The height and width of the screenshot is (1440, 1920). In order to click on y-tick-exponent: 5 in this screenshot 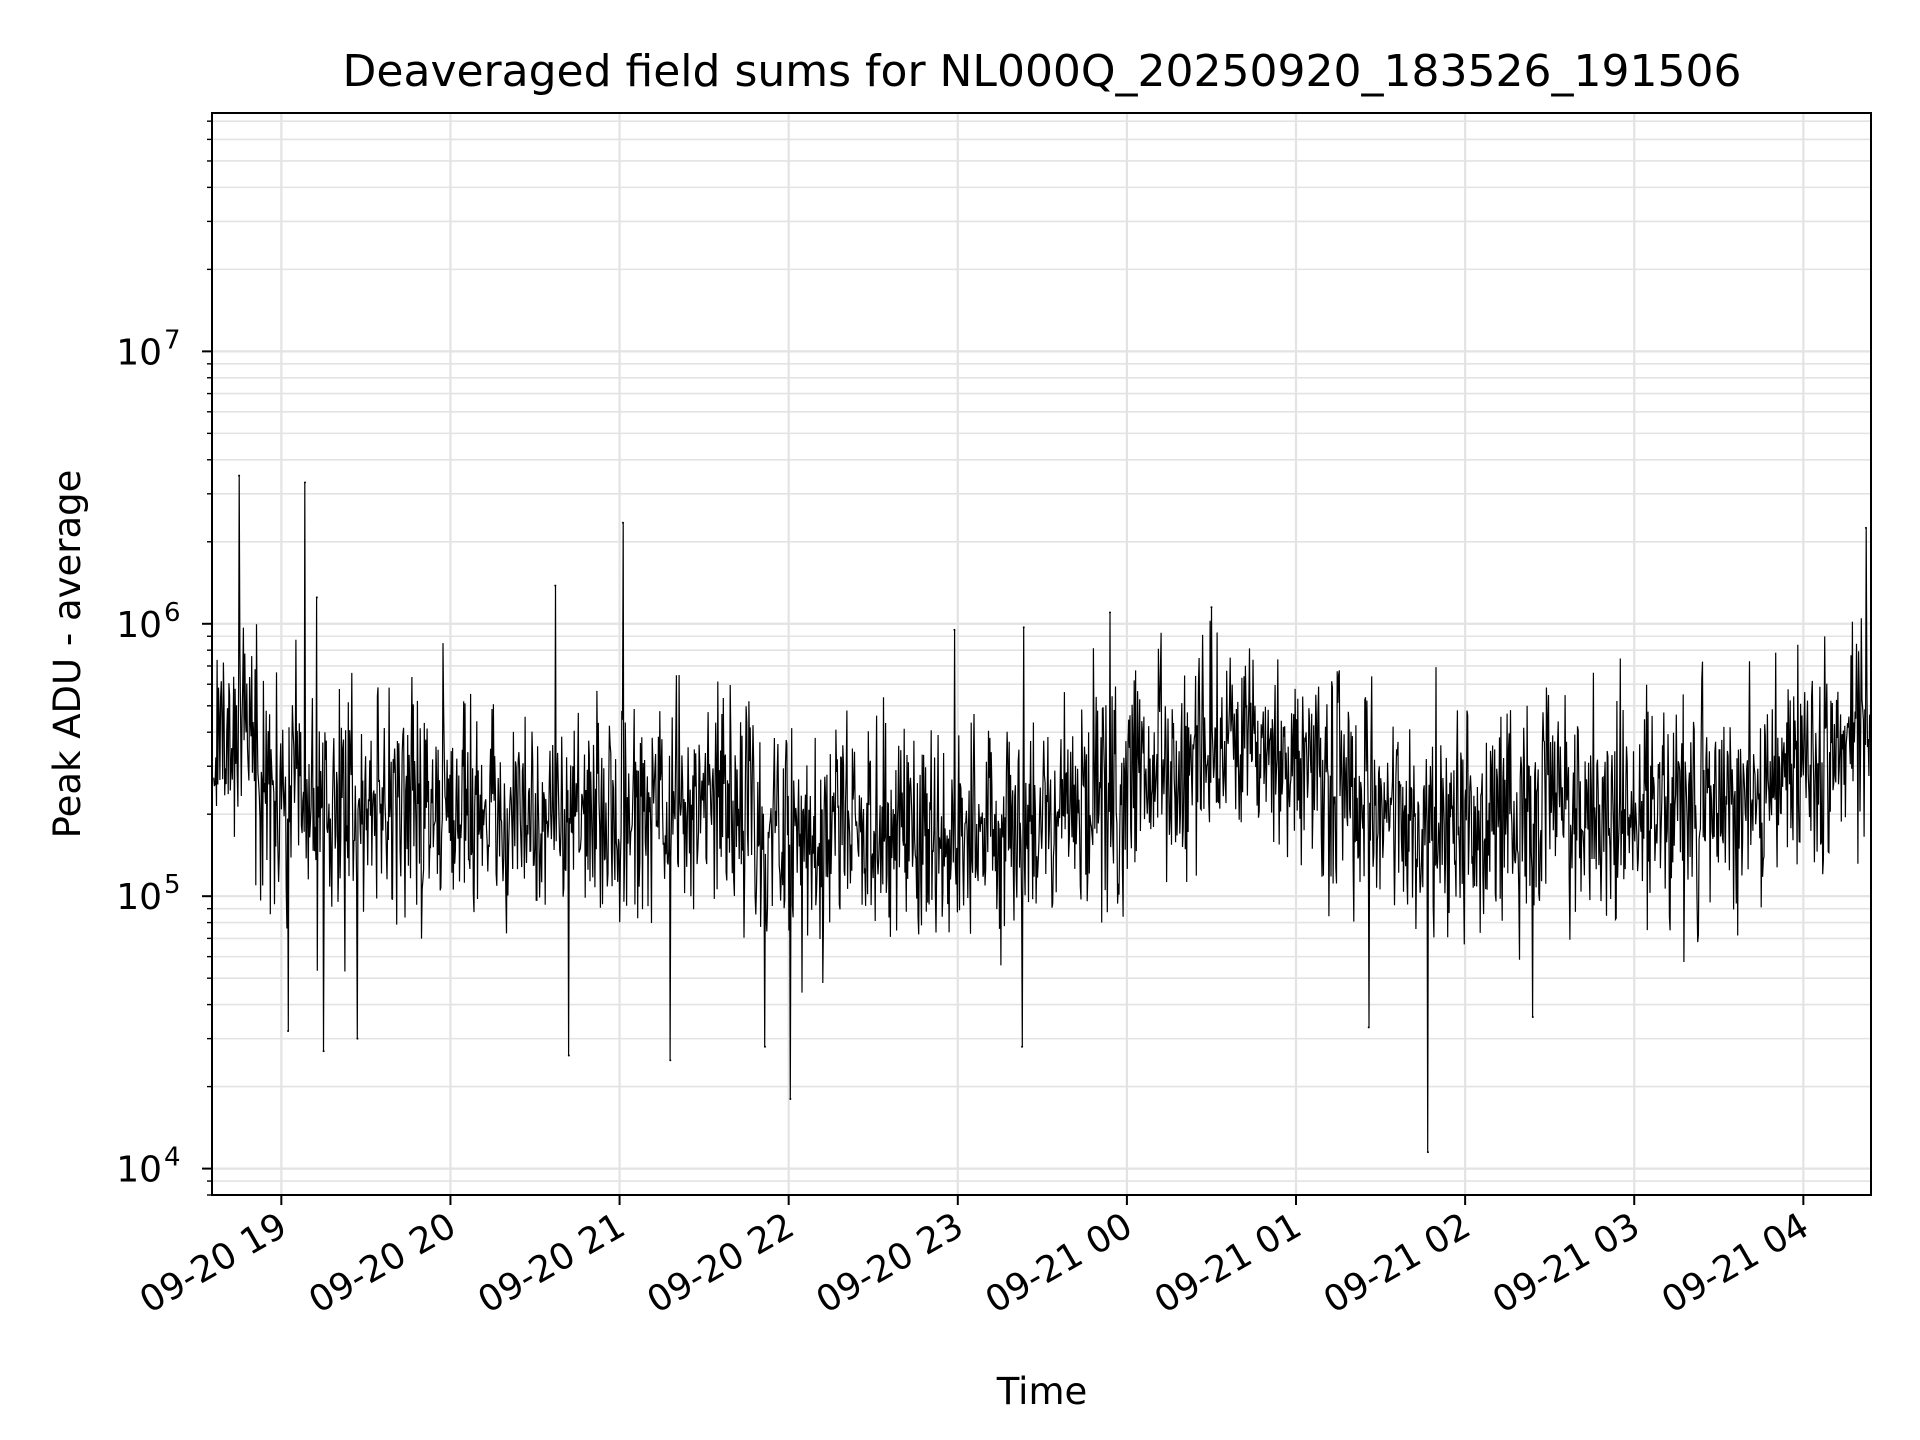, I will do `click(172, 885)`.